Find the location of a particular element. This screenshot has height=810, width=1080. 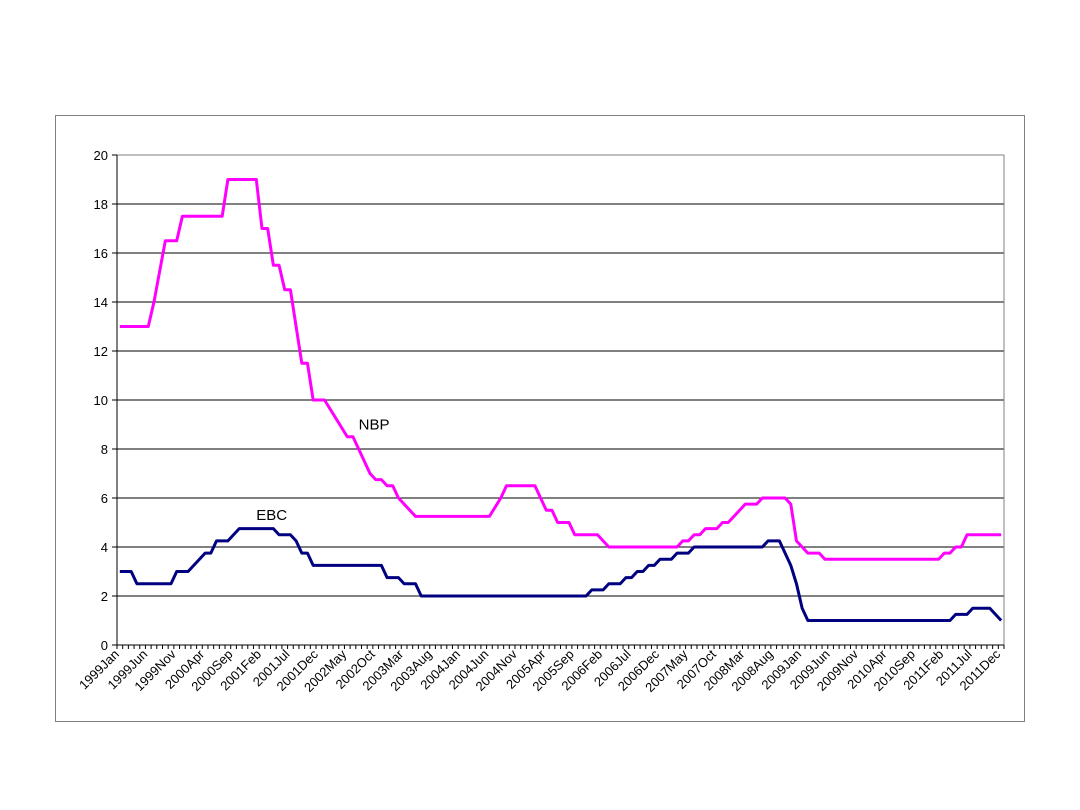

series-annotations: NBP EBC is located at coordinates (322, 470).